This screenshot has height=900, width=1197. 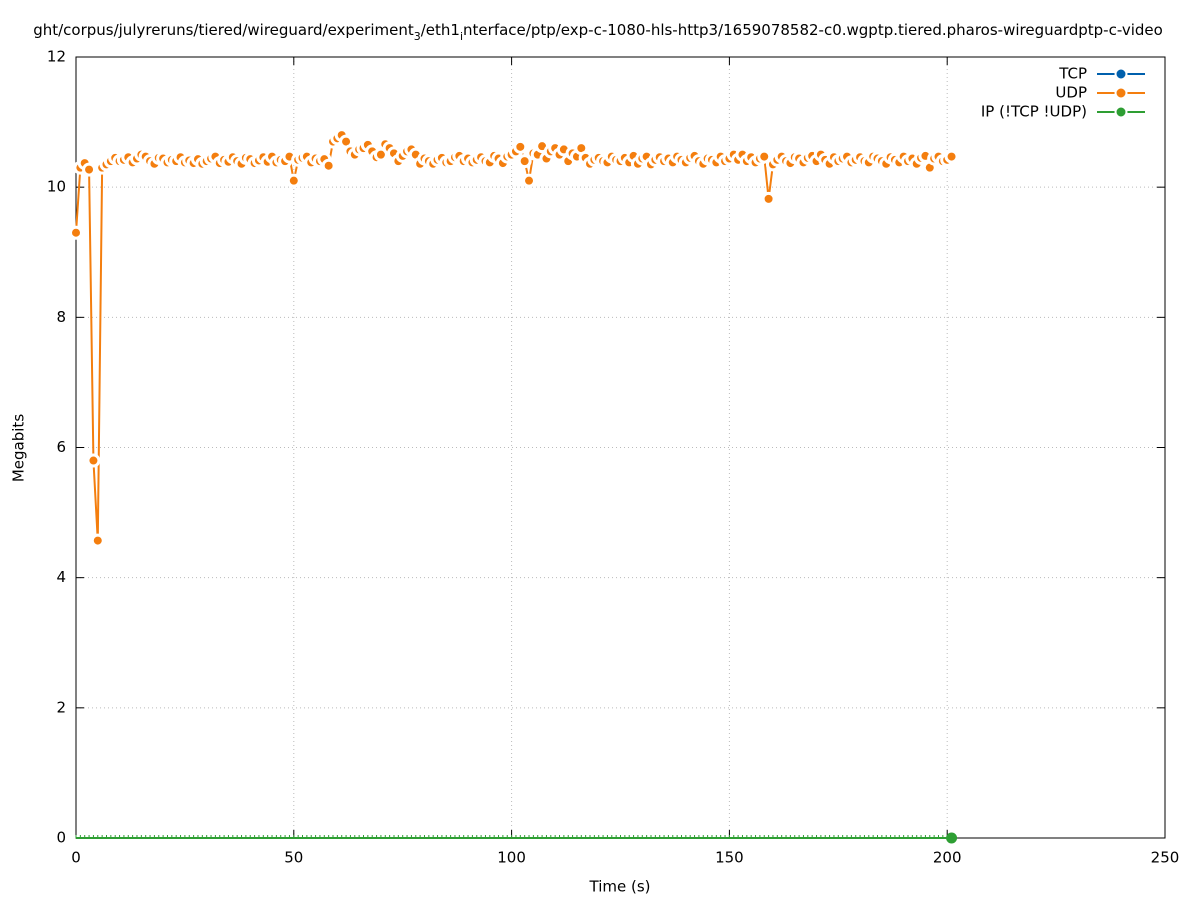 I want to click on y-tick-label: 6, so click(x=61, y=447).